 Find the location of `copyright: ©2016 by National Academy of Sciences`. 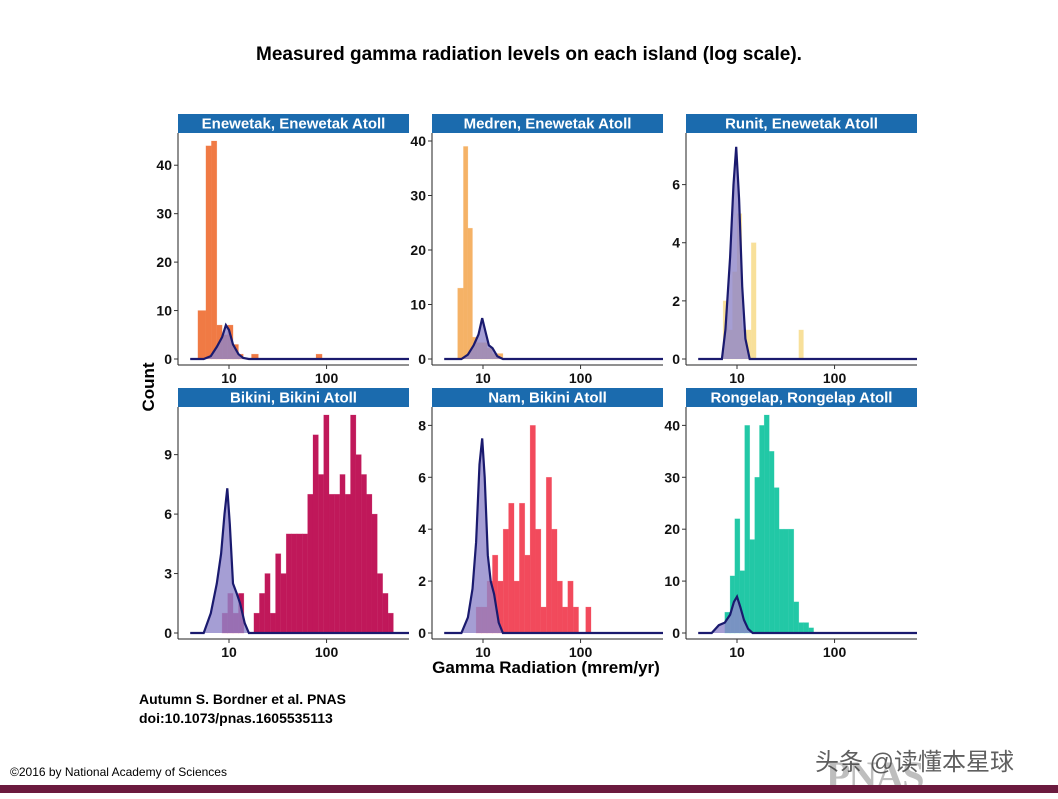

copyright: ©2016 by National Academy of Sciences is located at coordinates (118, 772).